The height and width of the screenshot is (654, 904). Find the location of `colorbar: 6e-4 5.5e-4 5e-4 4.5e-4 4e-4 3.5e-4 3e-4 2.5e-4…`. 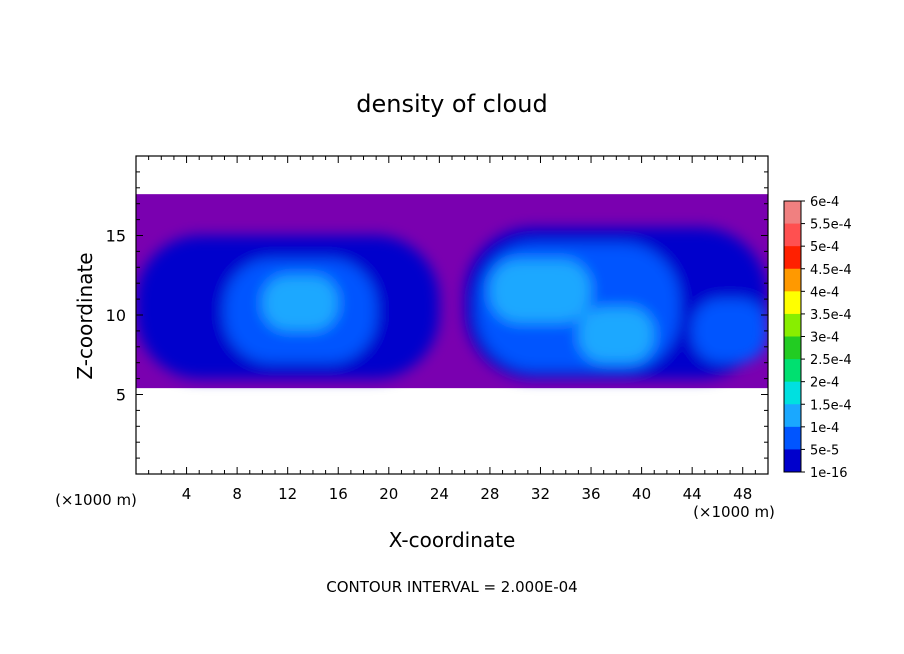

colorbar: 6e-4 5.5e-4 5e-4 4.5e-4 4e-4 3.5e-4 3e-4 2.5e-4… is located at coordinates (817, 338).